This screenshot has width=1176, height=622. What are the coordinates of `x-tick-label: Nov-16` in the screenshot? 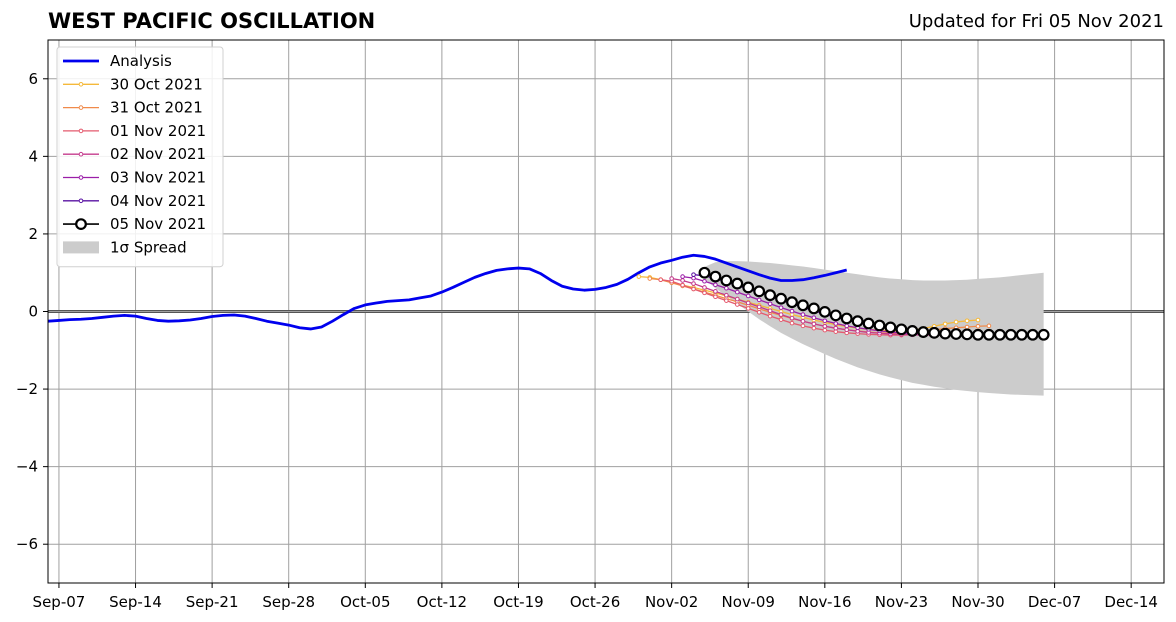 It's located at (824, 602).